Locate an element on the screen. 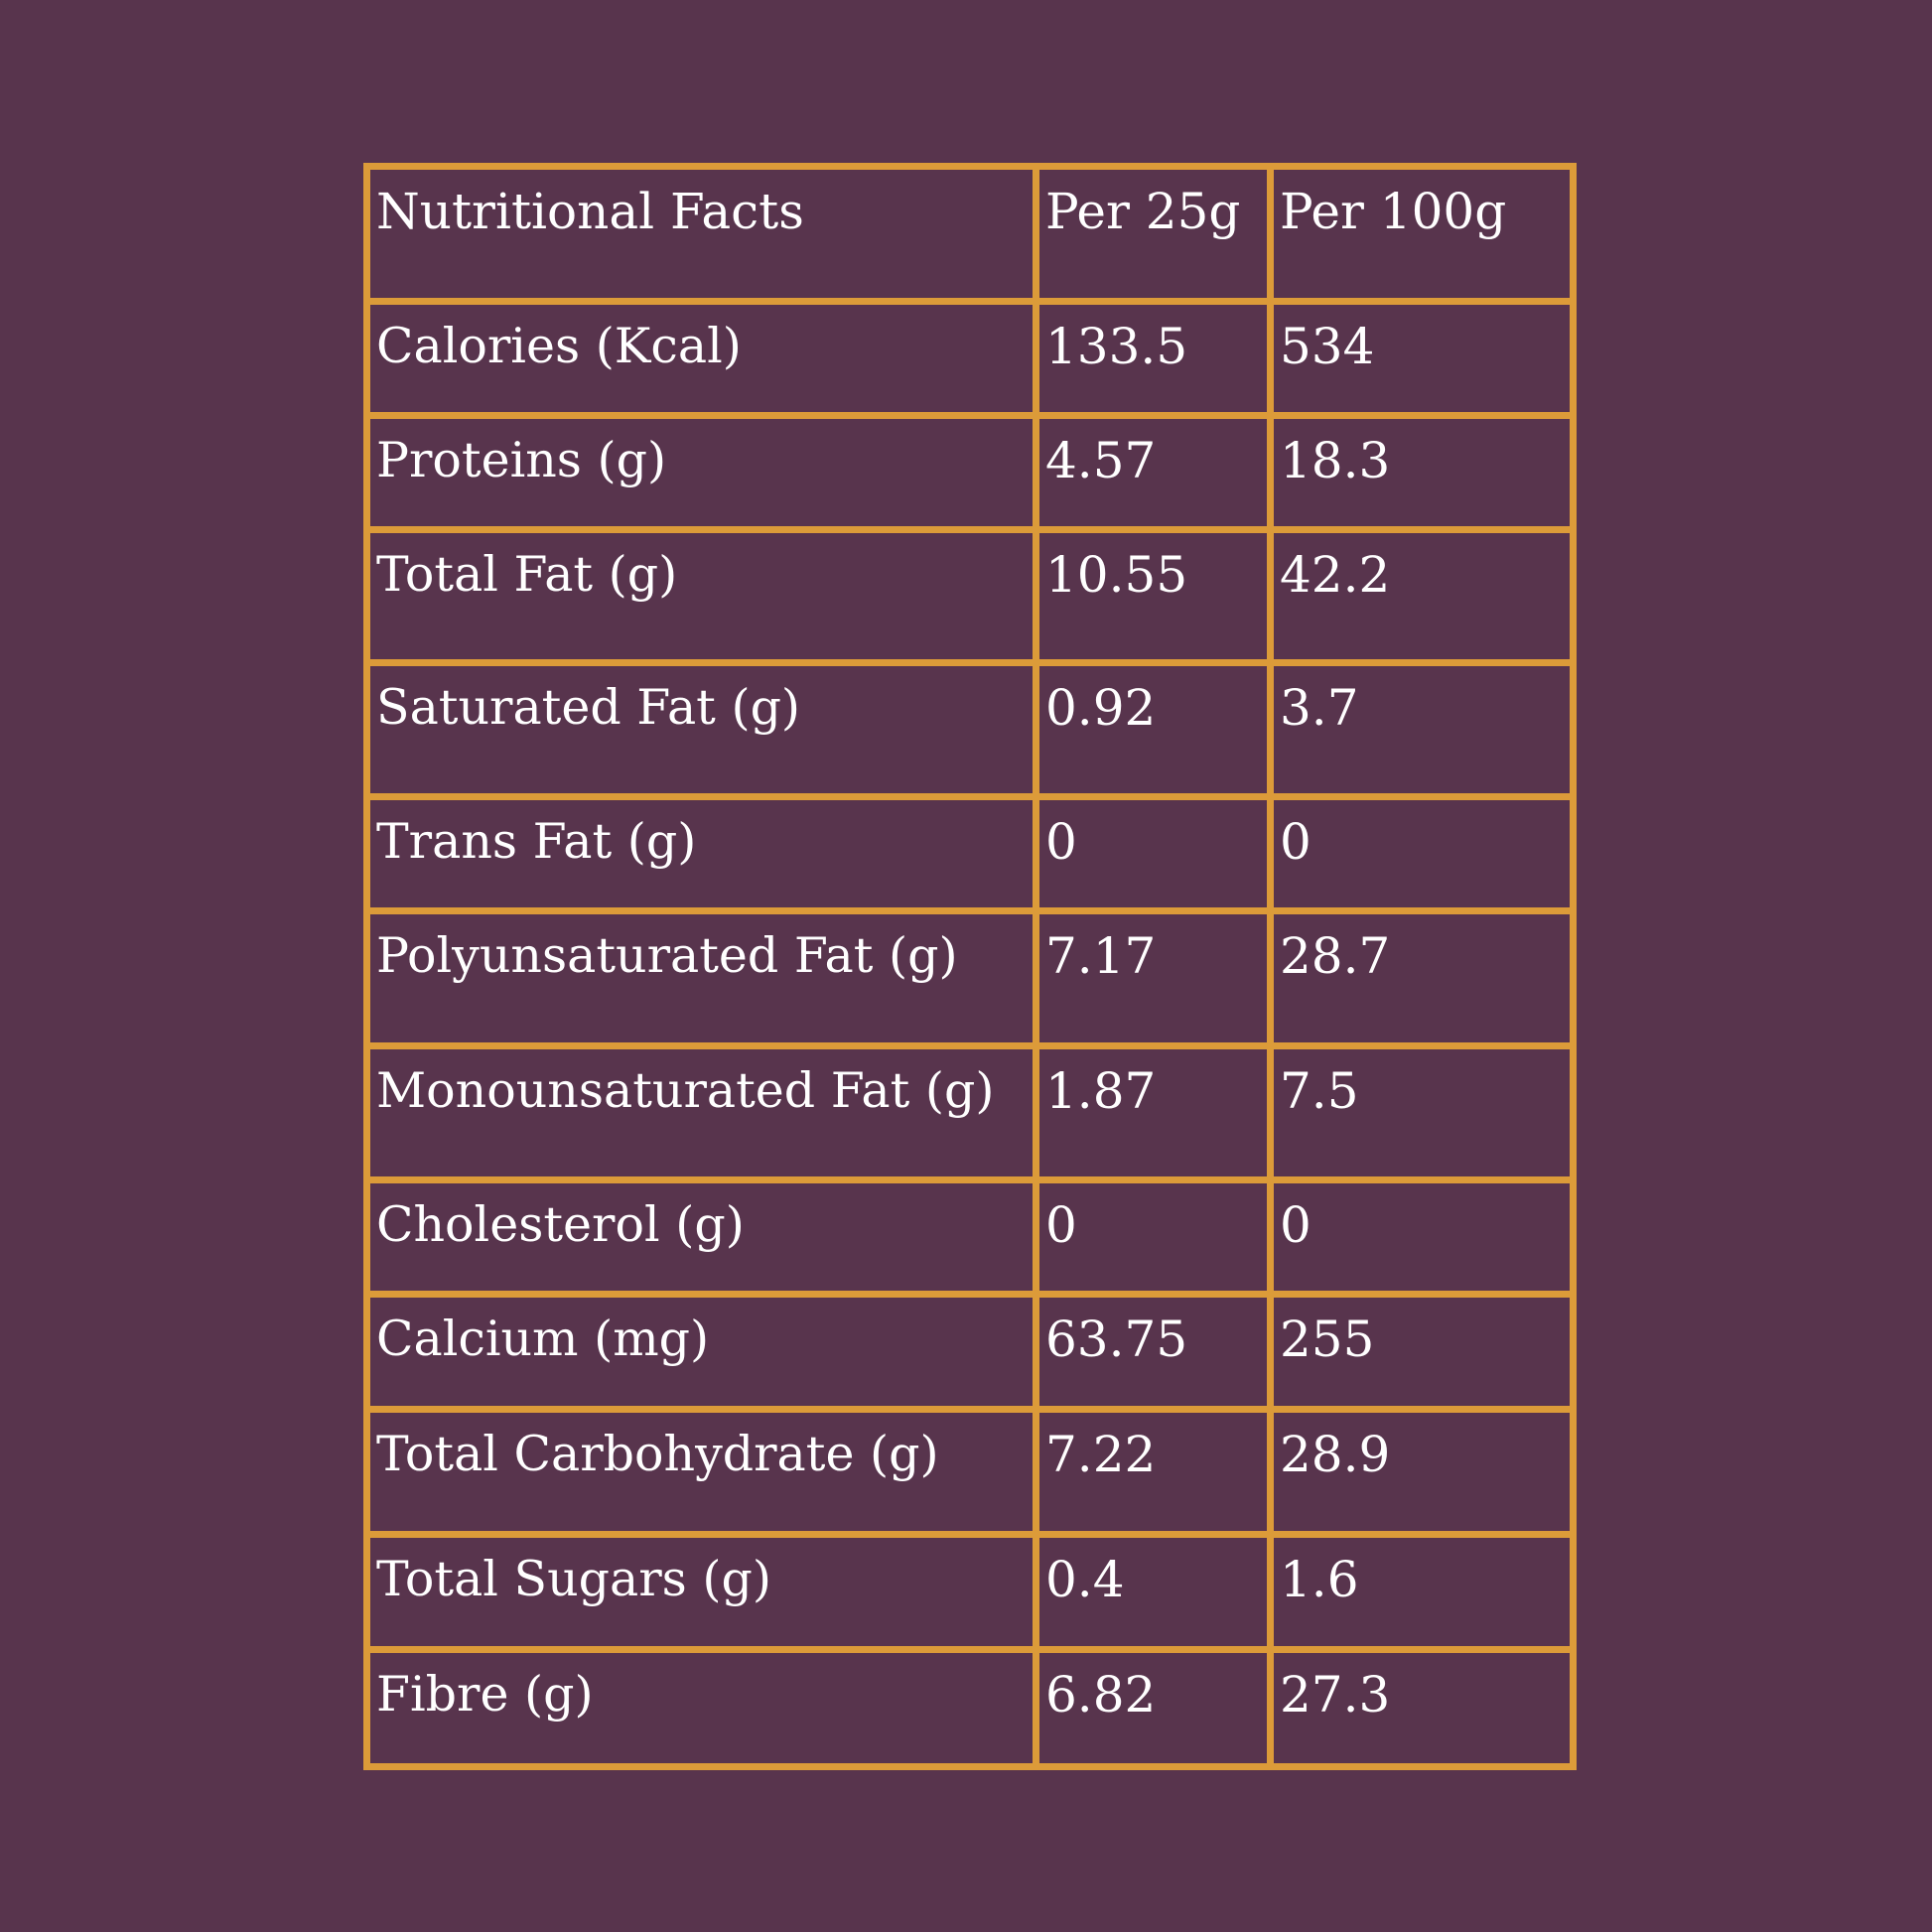  value-per-100g: 3.7 is located at coordinates (1422, 730).